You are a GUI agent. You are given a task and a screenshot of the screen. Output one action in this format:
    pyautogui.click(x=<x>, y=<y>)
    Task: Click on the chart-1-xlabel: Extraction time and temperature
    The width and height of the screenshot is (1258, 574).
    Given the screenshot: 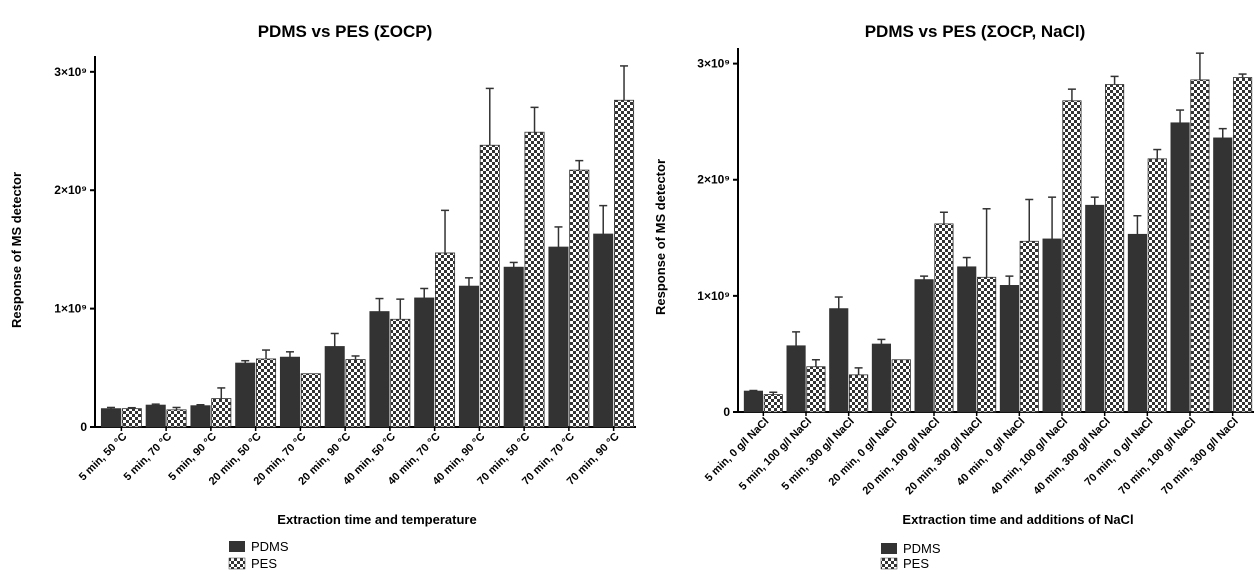 What is the action you would take?
    pyautogui.click(x=376, y=519)
    